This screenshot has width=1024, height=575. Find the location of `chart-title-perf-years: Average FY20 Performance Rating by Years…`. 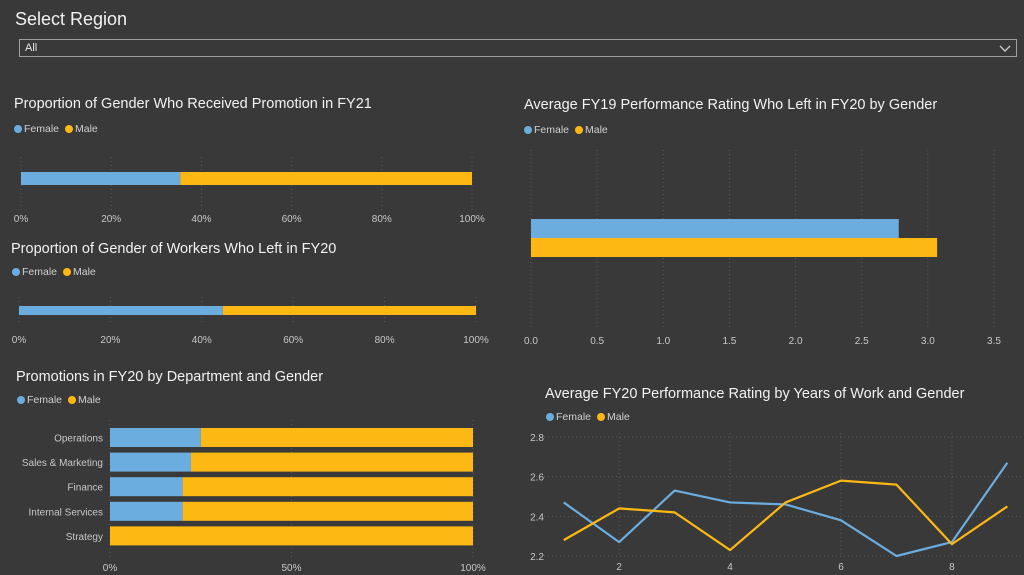

chart-title-perf-years: Average FY20 Performance Rating by Years… is located at coordinates (755, 394).